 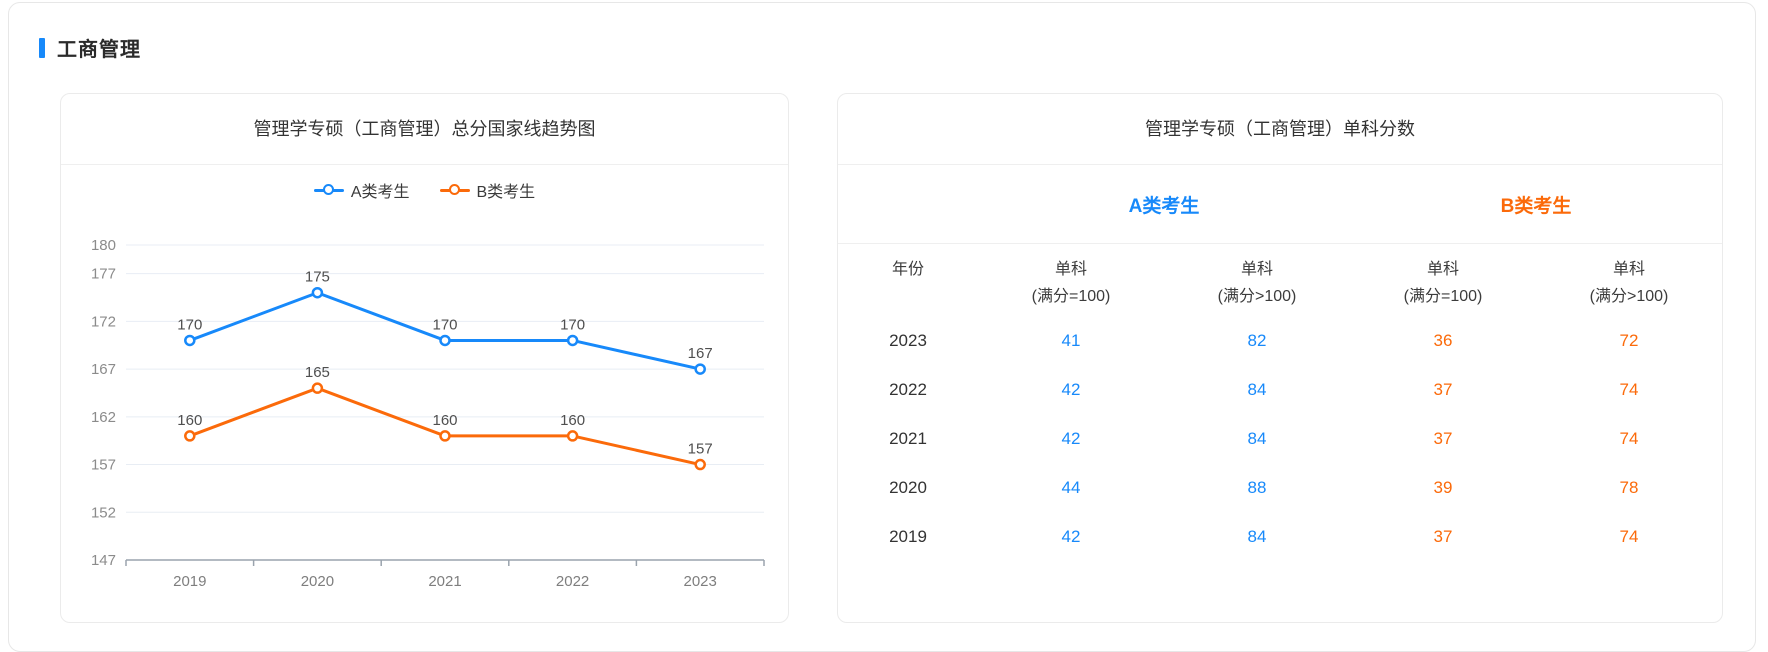 What do you see at coordinates (424, 190) in the screenshot?
I see `chart-legend: A类考生 B类考生` at bounding box center [424, 190].